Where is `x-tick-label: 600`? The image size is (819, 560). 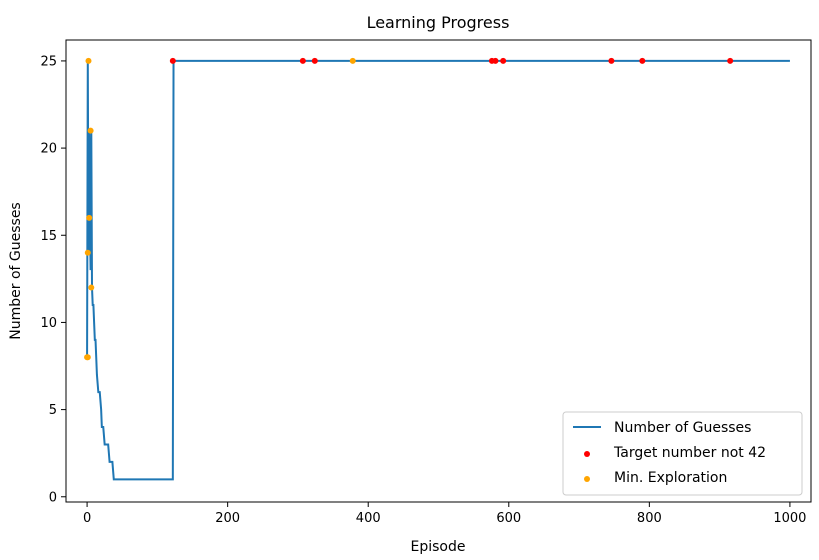 x-tick-label: 600 is located at coordinates (508, 518).